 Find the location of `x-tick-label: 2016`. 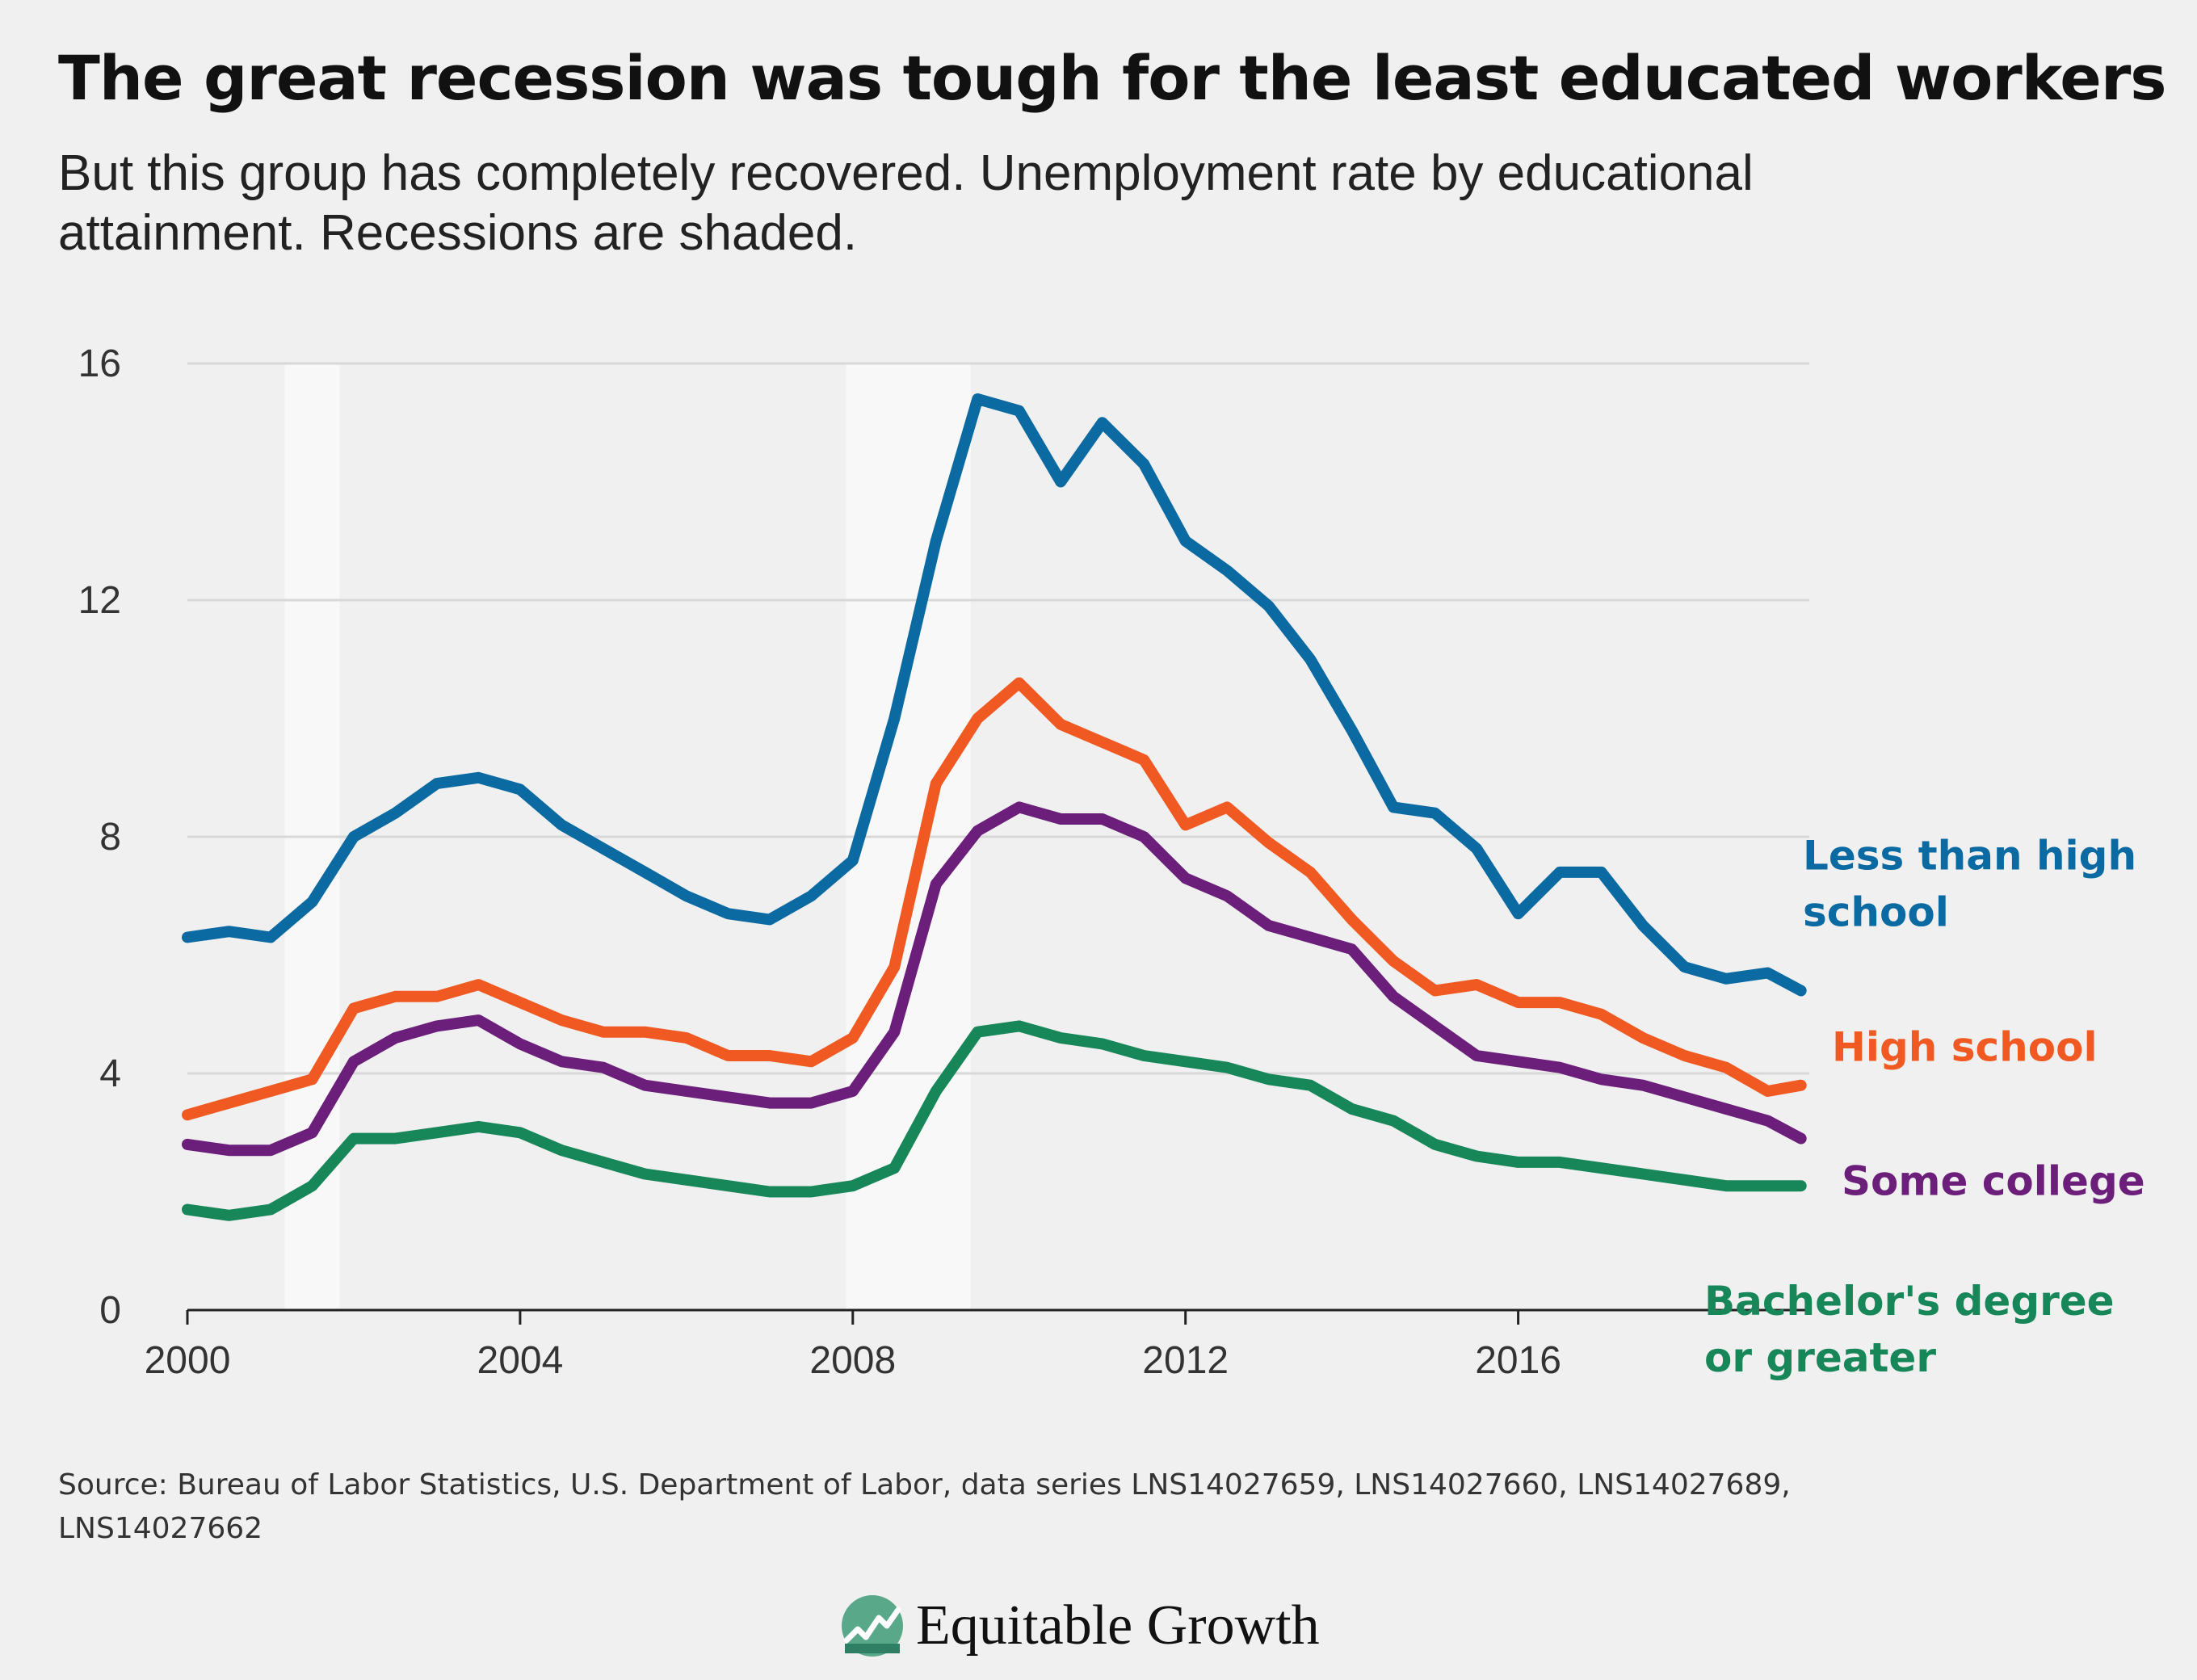

x-tick-label: 2016 is located at coordinates (1518, 1361).